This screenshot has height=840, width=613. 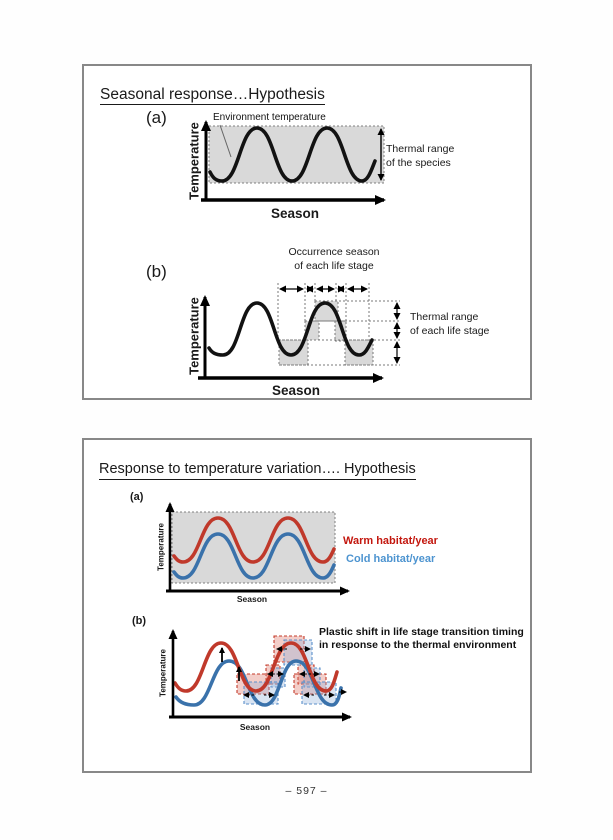 What do you see at coordinates (255, 727) in the screenshot?
I see `fig-2b-x-axis-label: Season` at bounding box center [255, 727].